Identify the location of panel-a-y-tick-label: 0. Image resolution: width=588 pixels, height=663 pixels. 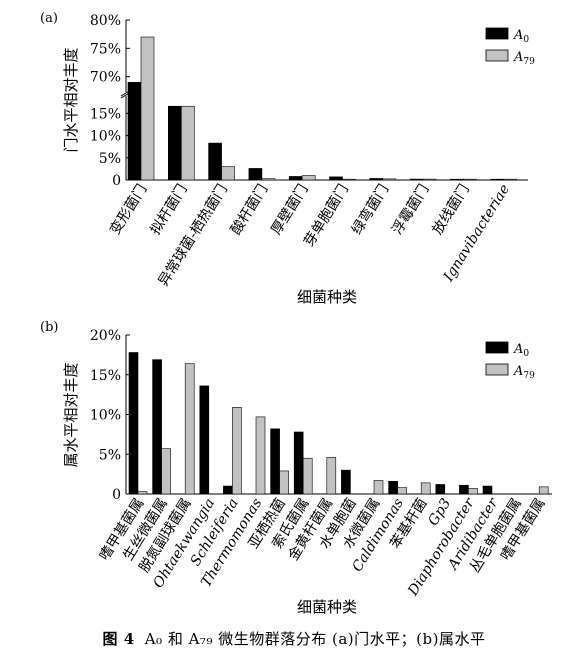
(116, 181).